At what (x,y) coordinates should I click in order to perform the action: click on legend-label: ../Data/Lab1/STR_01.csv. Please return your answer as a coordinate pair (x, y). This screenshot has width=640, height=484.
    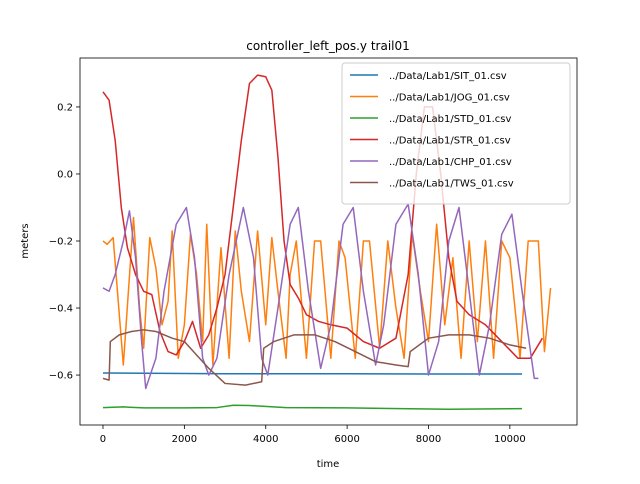
    Looking at the image, I should click on (450, 141).